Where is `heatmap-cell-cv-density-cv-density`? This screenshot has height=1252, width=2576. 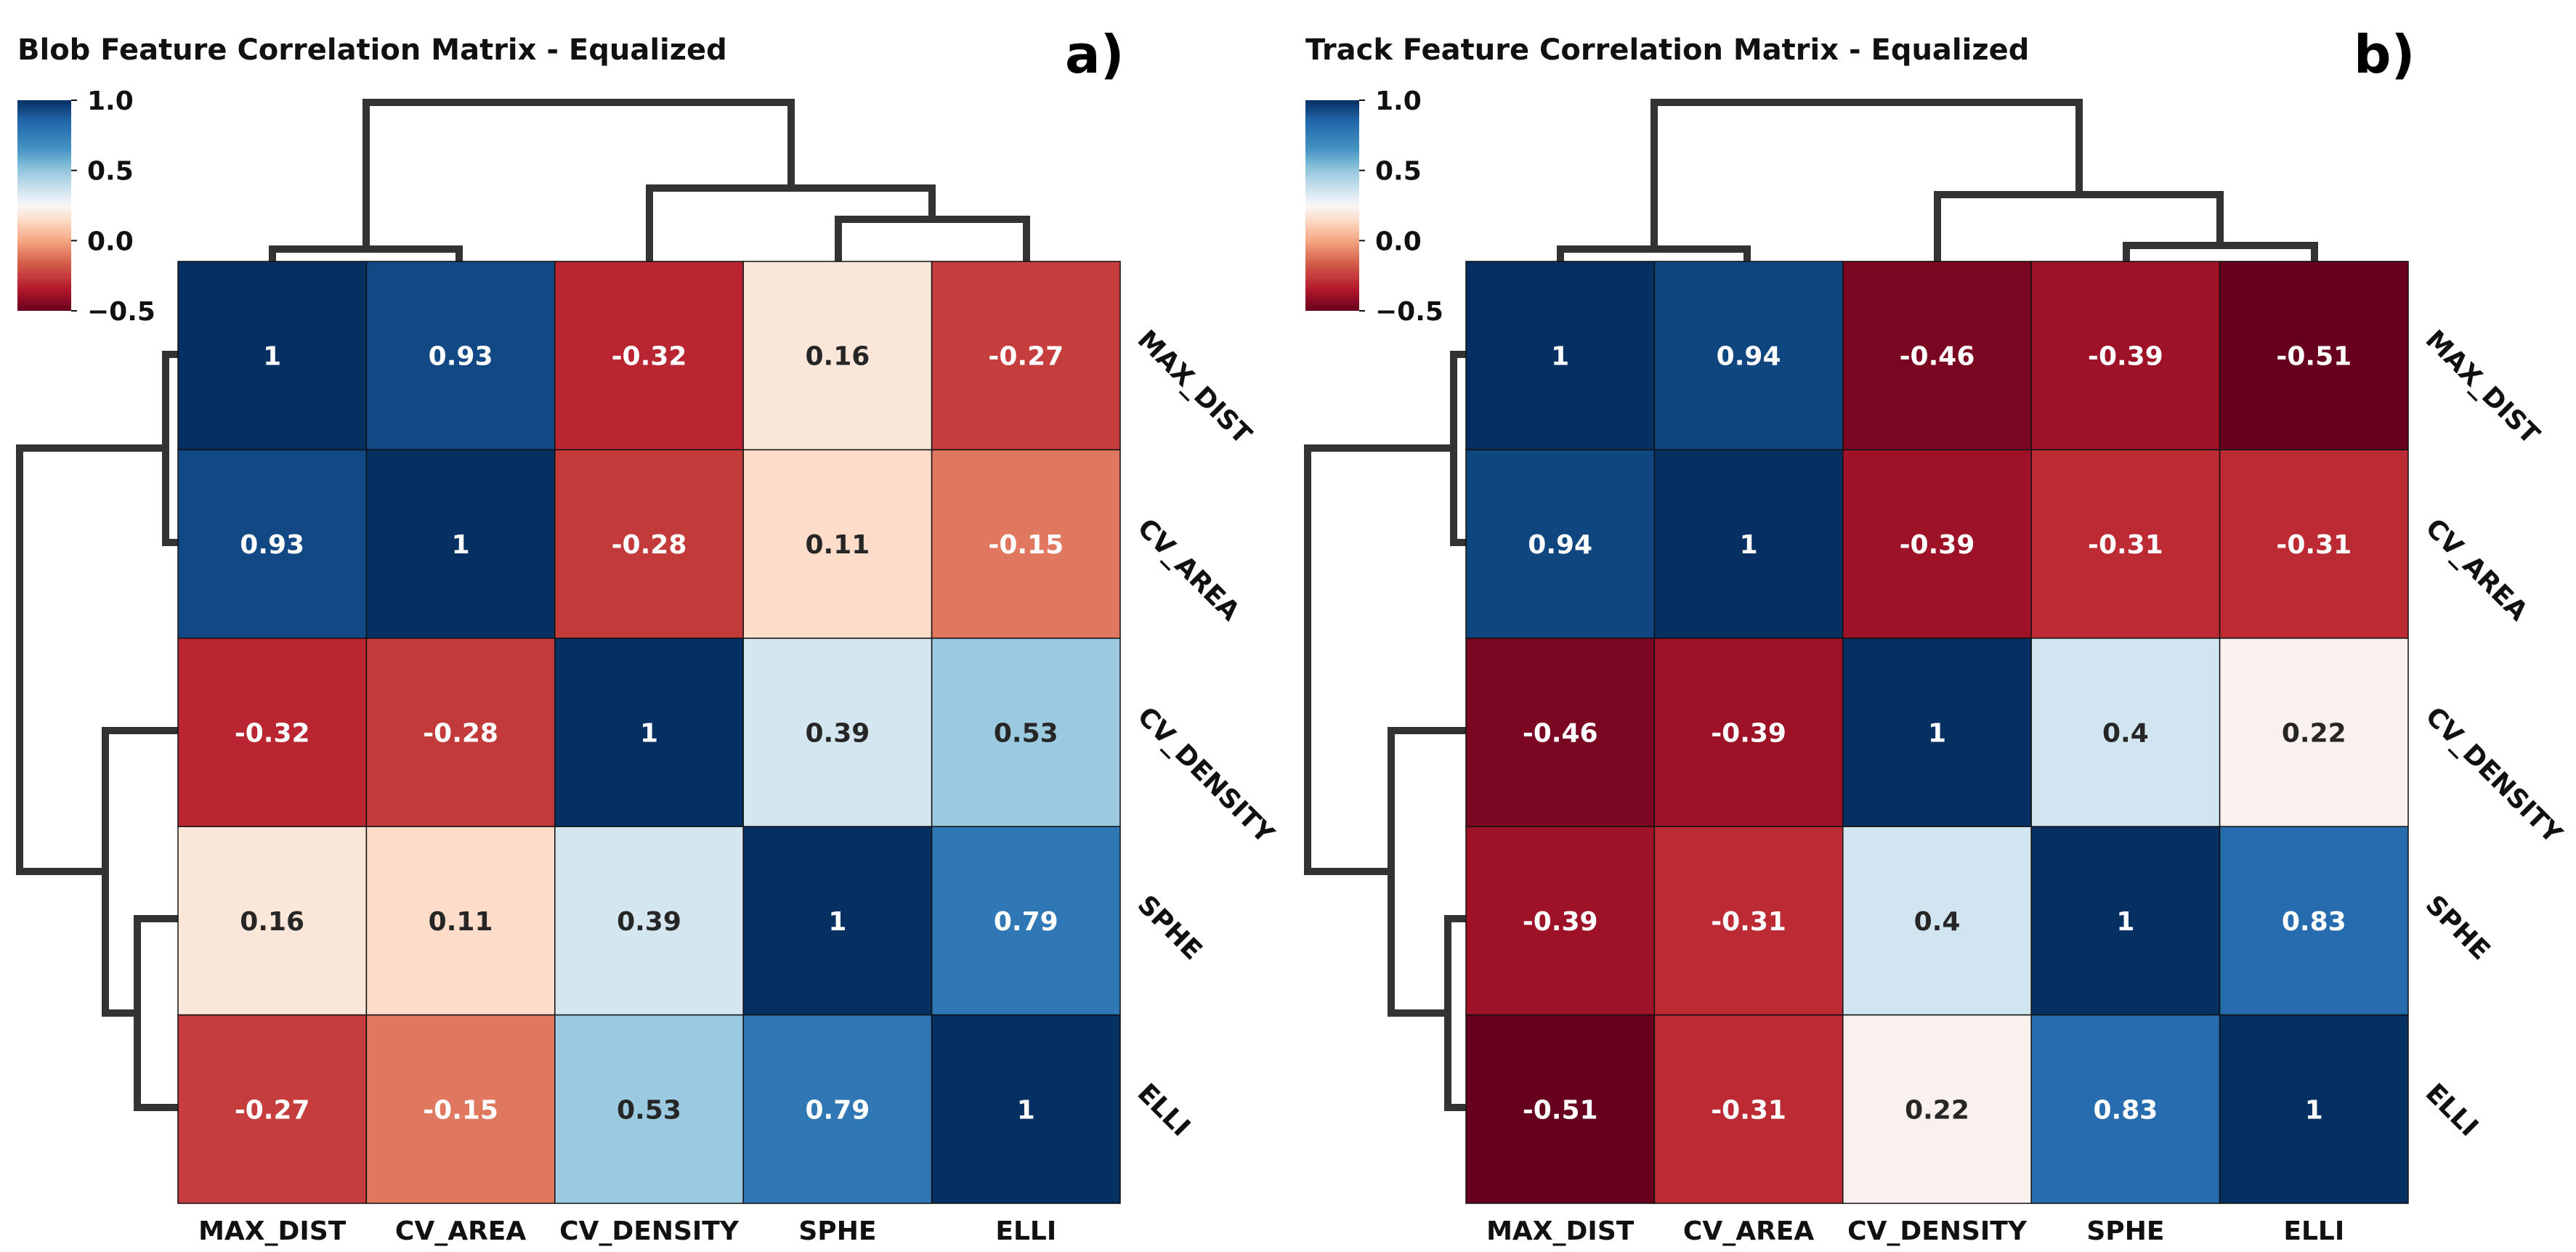
heatmap-cell-cv-density-cv-density is located at coordinates (1937, 732).